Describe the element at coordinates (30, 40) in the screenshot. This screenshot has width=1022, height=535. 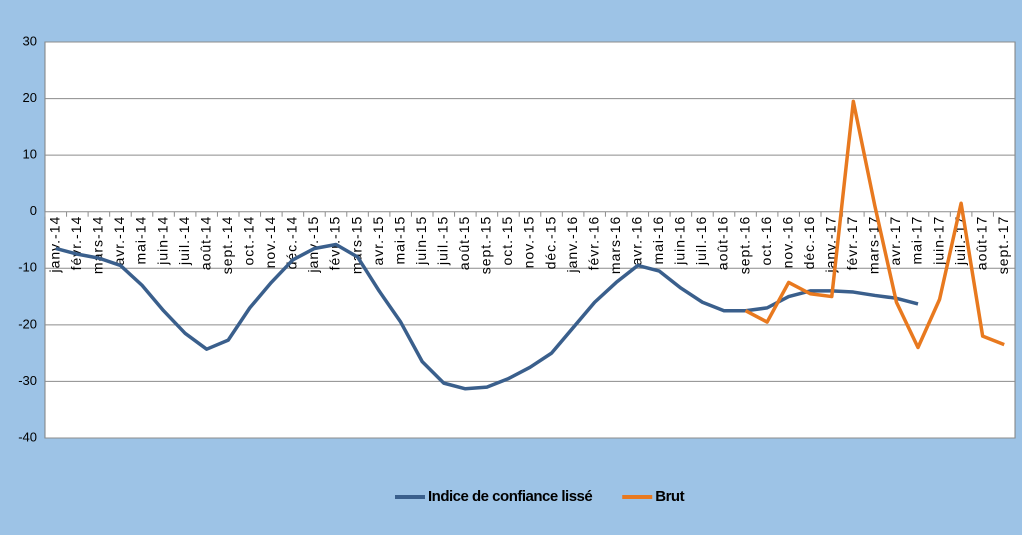
I see `y-tick-label: 30` at that location.